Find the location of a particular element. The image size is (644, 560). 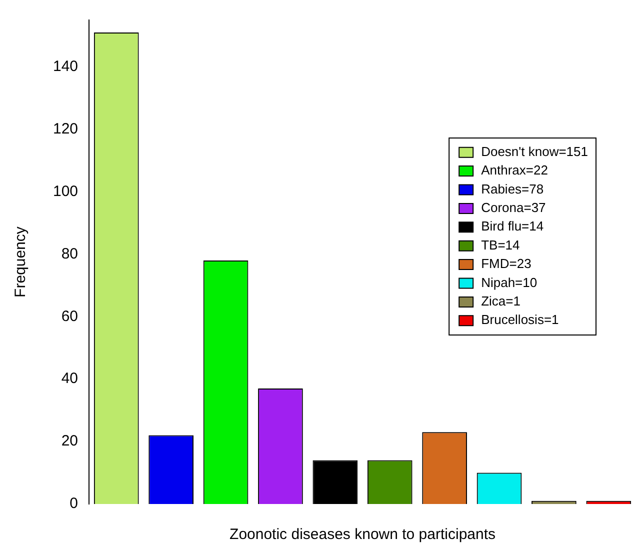

y-tick-label: 40 is located at coordinates (69, 379).